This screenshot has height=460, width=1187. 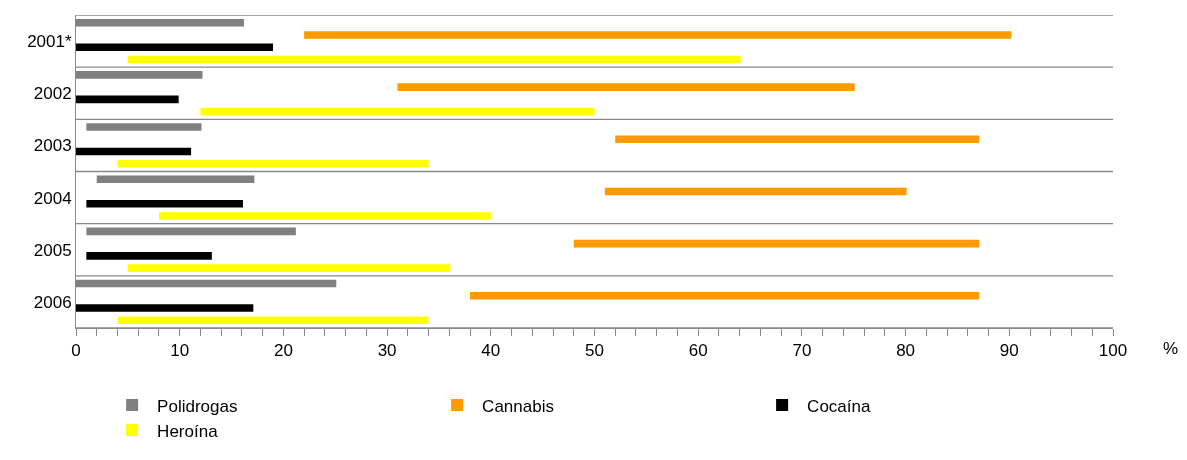 I want to click on x-tick-label: 70, so click(x=802, y=351).